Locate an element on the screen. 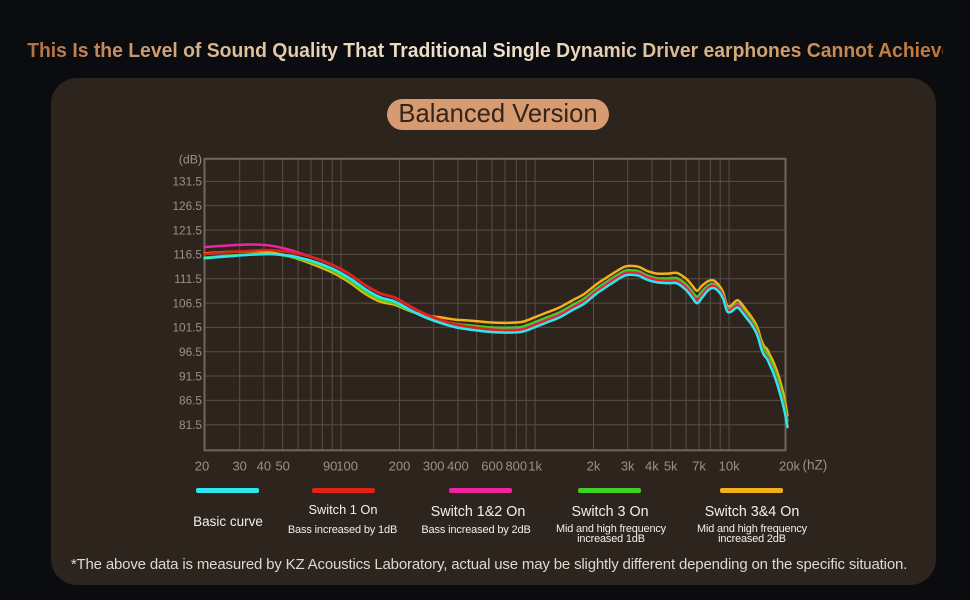  svg-text: 40 is located at coordinates (264, 466).